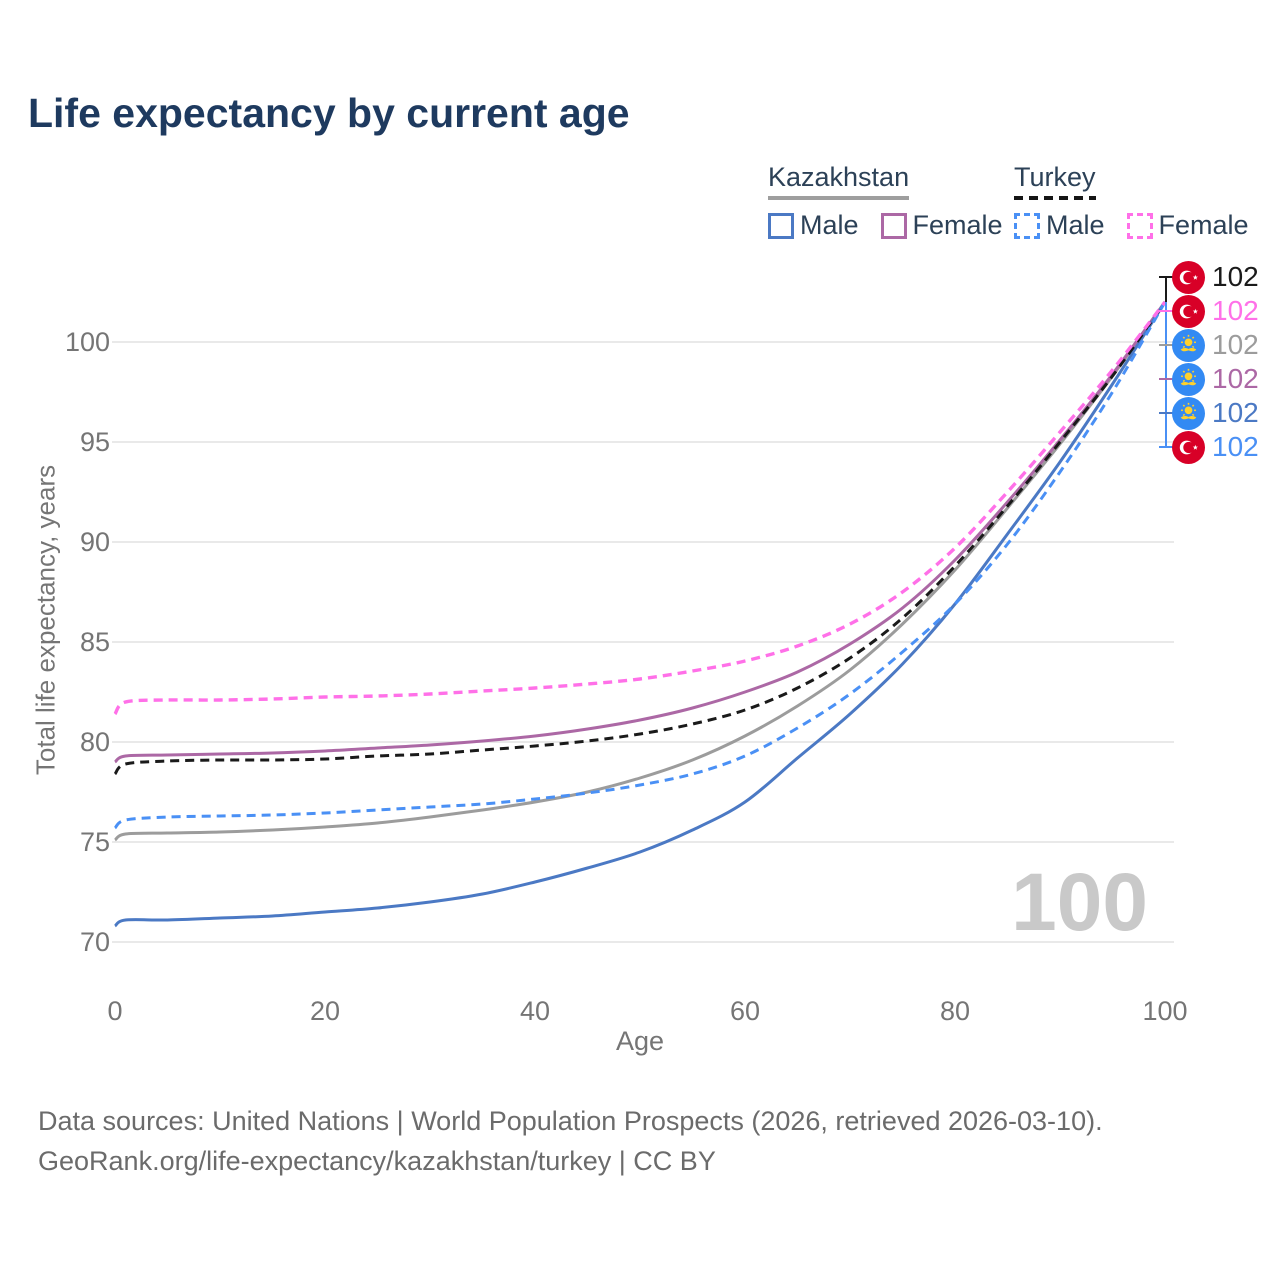  I want to click on x-tick-label: 40, so click(535, 1011).